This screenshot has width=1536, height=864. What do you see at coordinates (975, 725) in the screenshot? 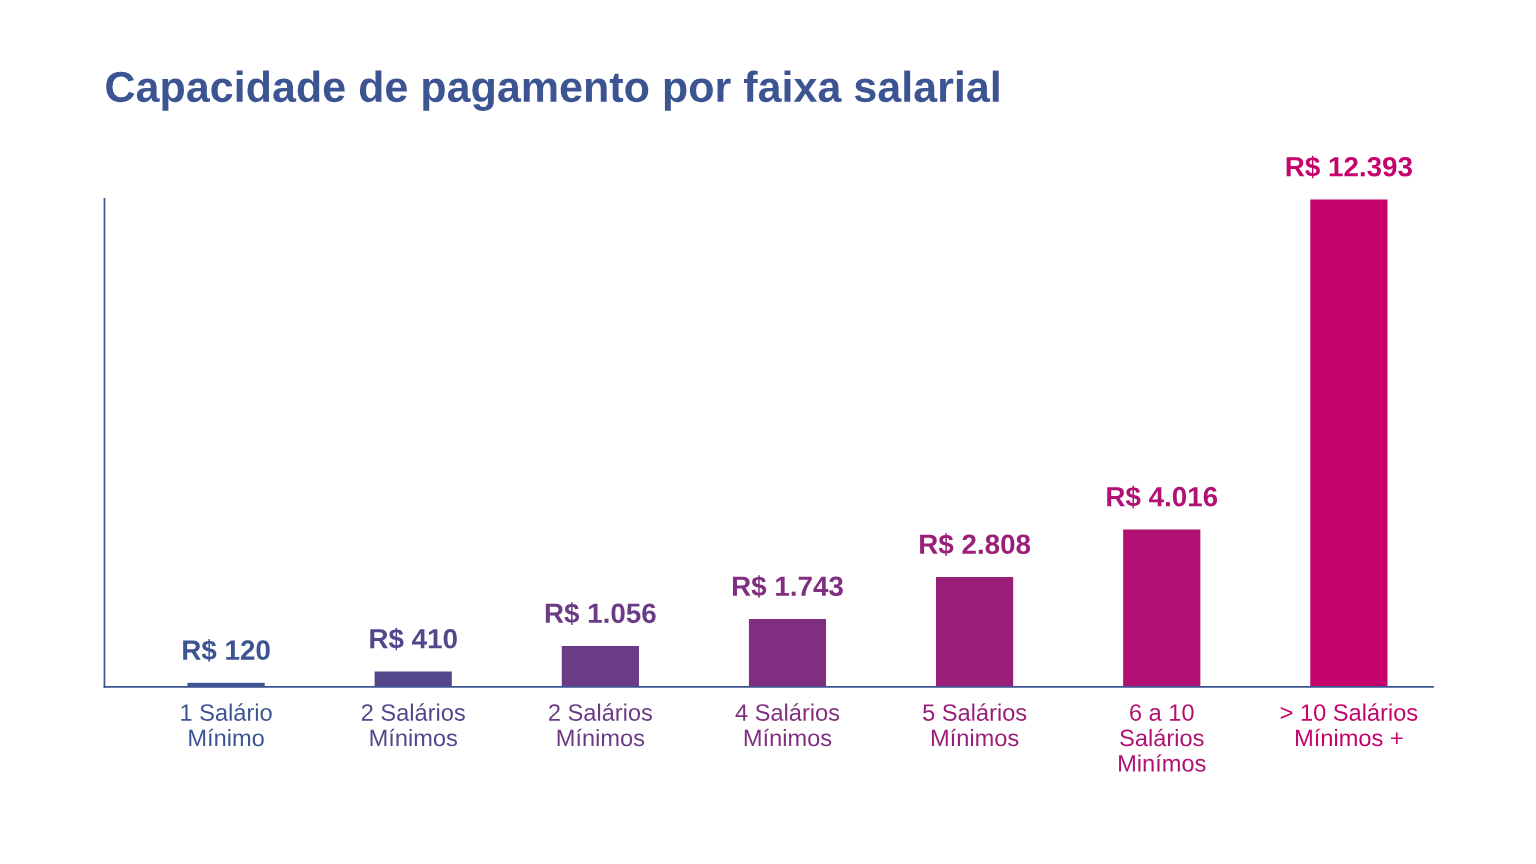
I see `x-tick-label: 5 Salários Mínimos` at bounding box center [975, 725].